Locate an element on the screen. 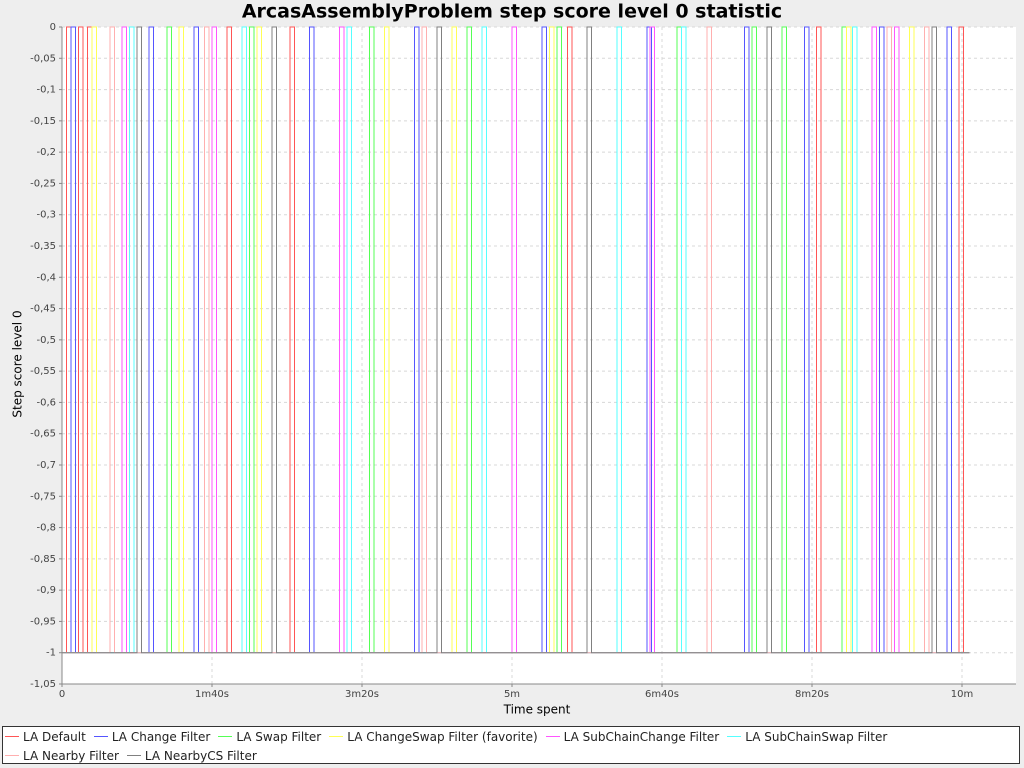  legend-item: LA NearbyCS Filter is located at coordinates (191, 755).